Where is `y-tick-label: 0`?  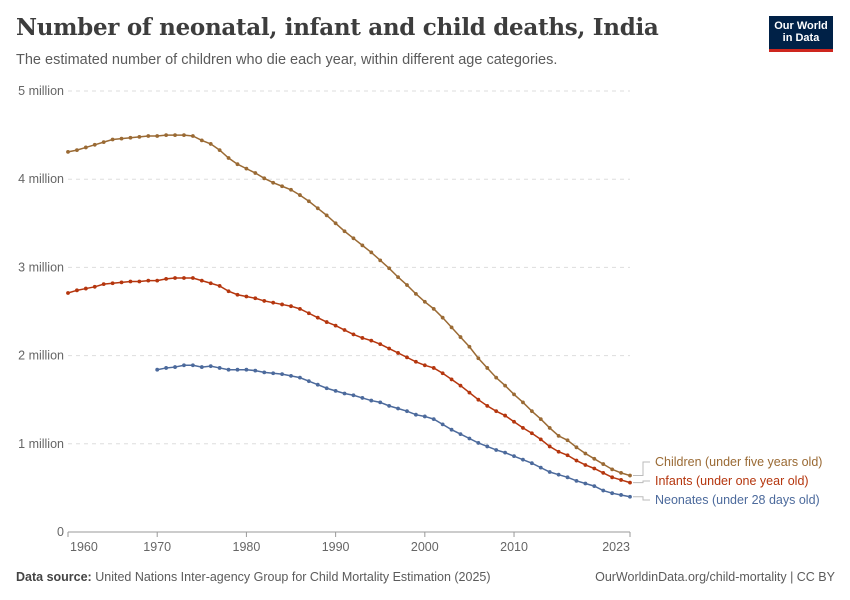
y-tick-label: 0 is located at coordinates (60, 532).